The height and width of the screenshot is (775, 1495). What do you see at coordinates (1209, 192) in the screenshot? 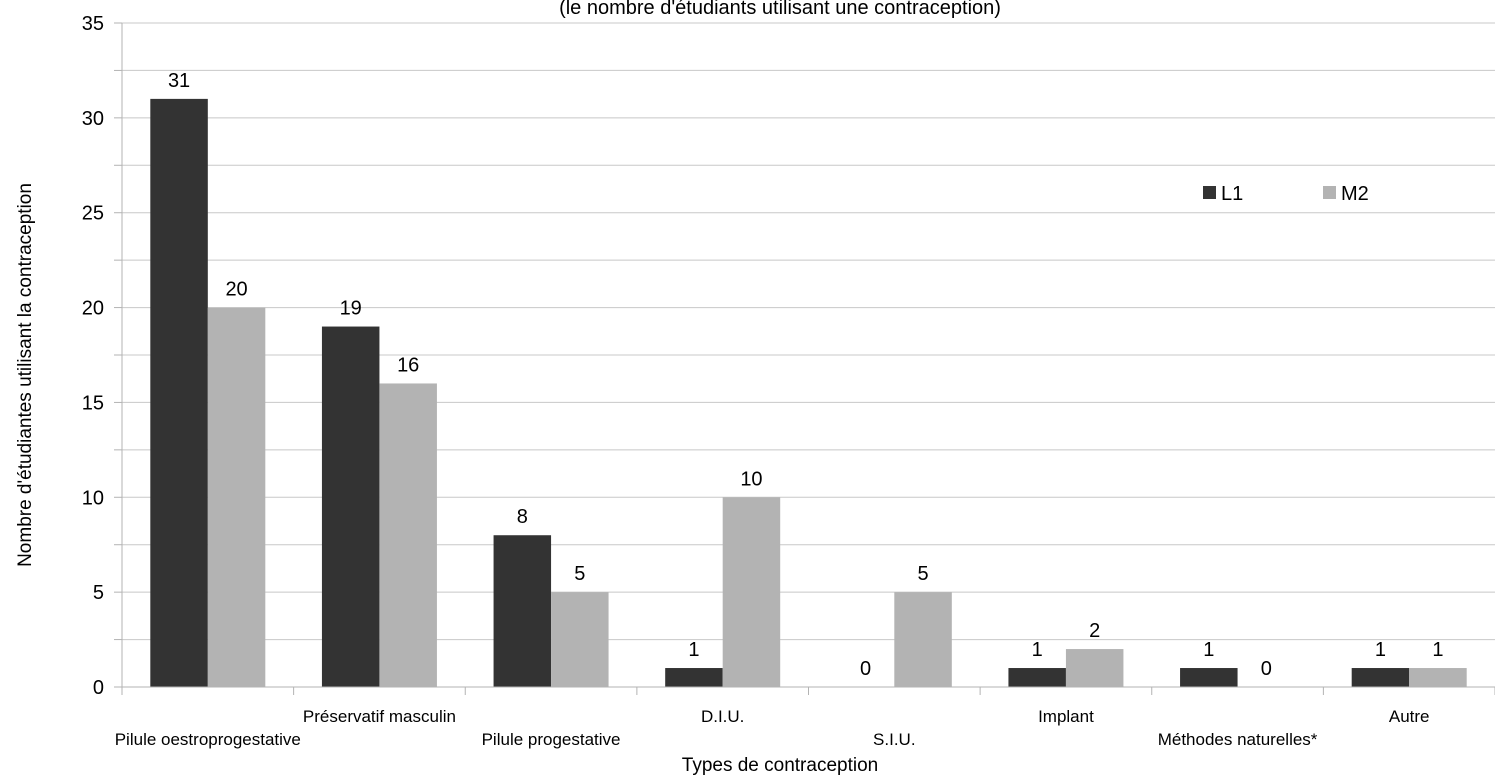
I see `legend-swatch-l1` at bounding box center [1209, 192].